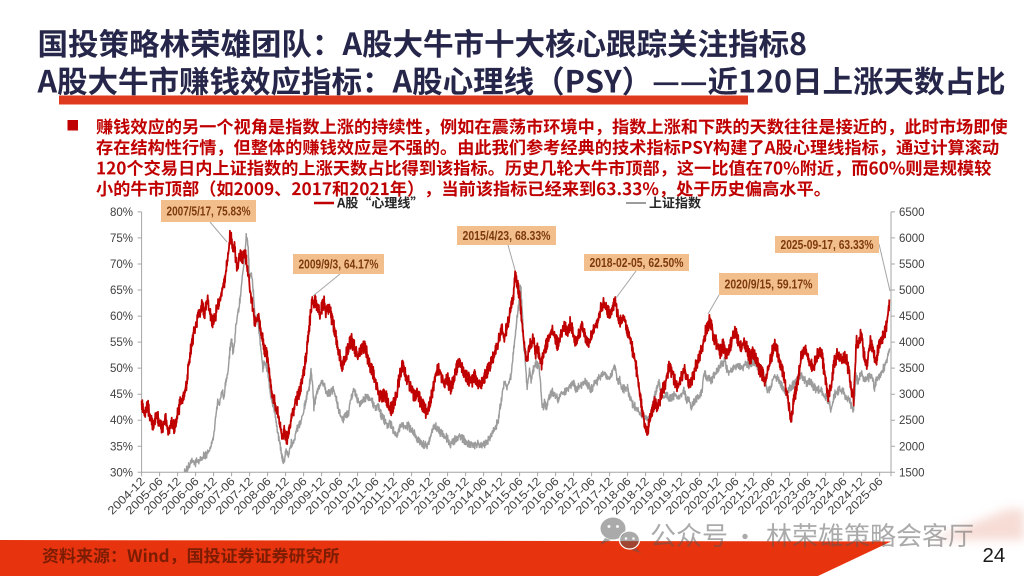 The width and height of the screenshot is (1024, 576). Describe the element at coordinates (912, 213) in the screenshot. I see `svg-text: 6500` at that location.